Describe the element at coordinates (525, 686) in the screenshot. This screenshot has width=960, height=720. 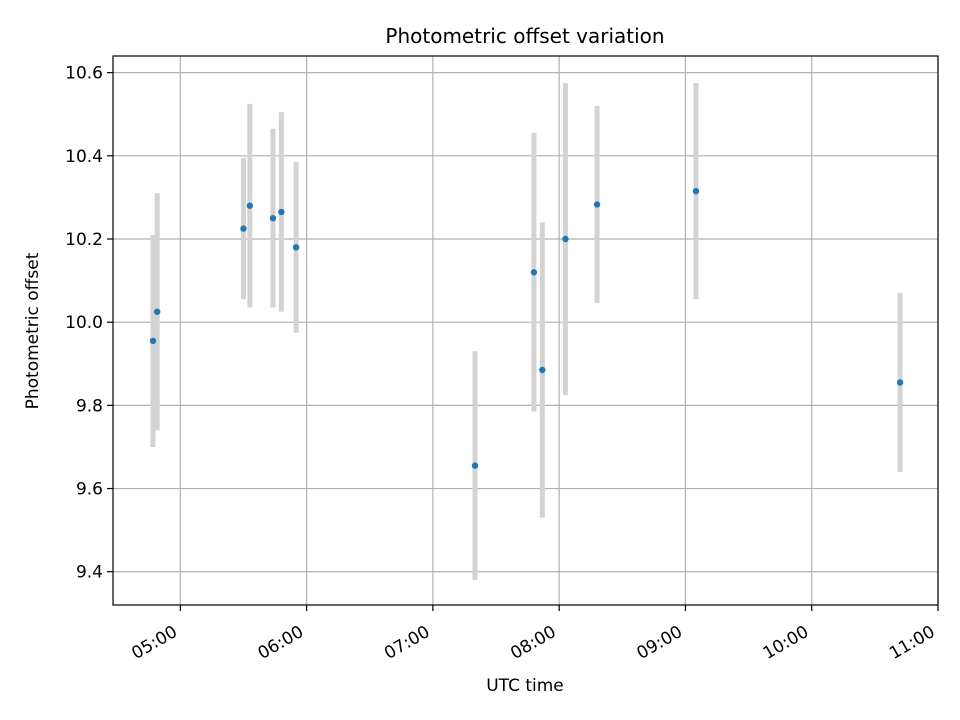
I see `x-axis-label: UTC time` at that location.